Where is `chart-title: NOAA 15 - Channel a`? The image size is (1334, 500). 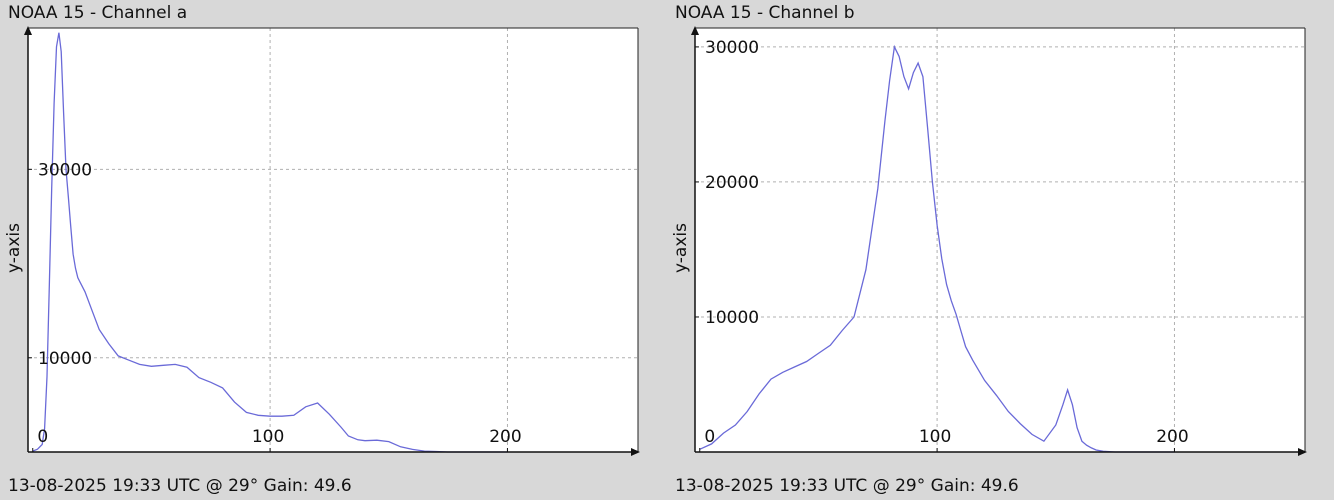 chart-title: NOAA 15 - Channel a is located at coordinates (98, 13).